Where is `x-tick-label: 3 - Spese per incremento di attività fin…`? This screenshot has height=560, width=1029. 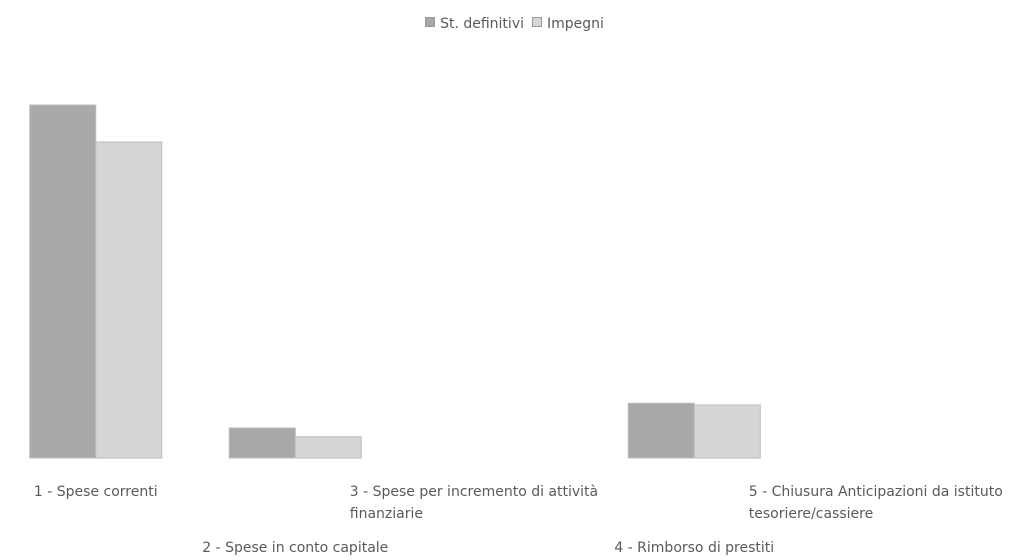
x-tick-label: 3 - Spese per incremento di attività fin… is located at coordinates (495, 503).